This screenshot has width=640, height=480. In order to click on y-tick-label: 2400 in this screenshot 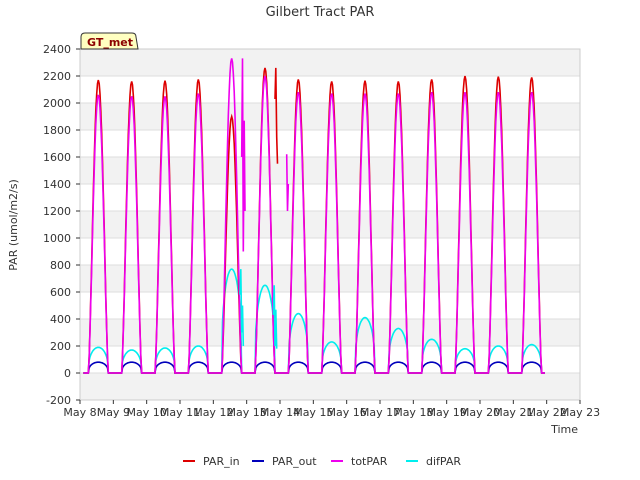, I will do `click(57, 49)`.